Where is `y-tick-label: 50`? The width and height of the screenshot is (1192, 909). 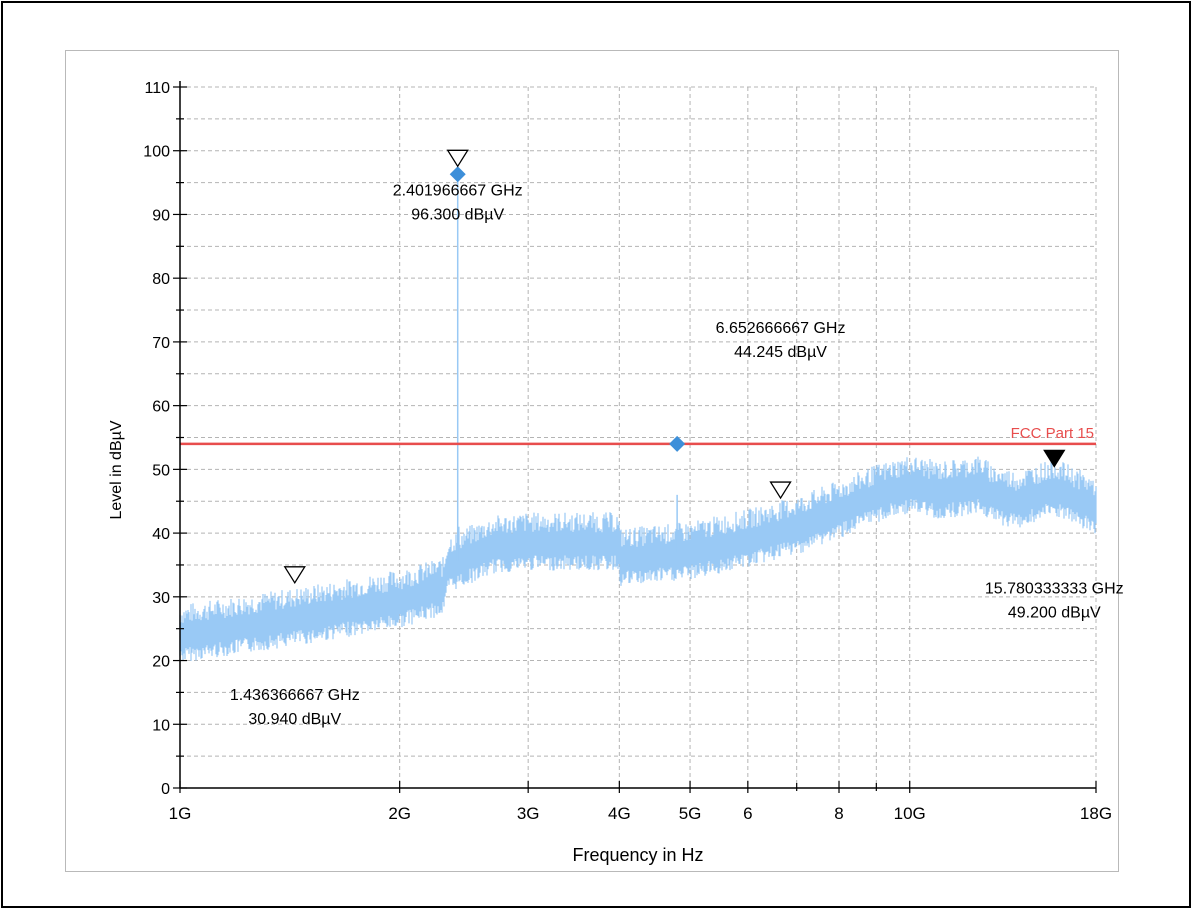 y-tick-label: 50 is located at coordinates (161, 470).